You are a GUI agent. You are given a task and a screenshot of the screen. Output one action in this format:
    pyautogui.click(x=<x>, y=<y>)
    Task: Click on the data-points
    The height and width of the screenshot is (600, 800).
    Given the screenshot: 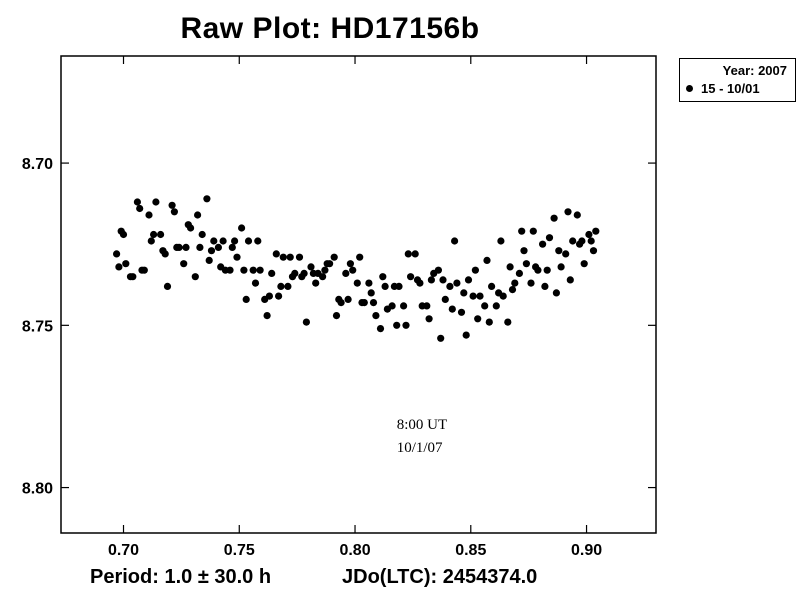 What is the action you would take?
    pyautogui.click(x=356, y=268)
    